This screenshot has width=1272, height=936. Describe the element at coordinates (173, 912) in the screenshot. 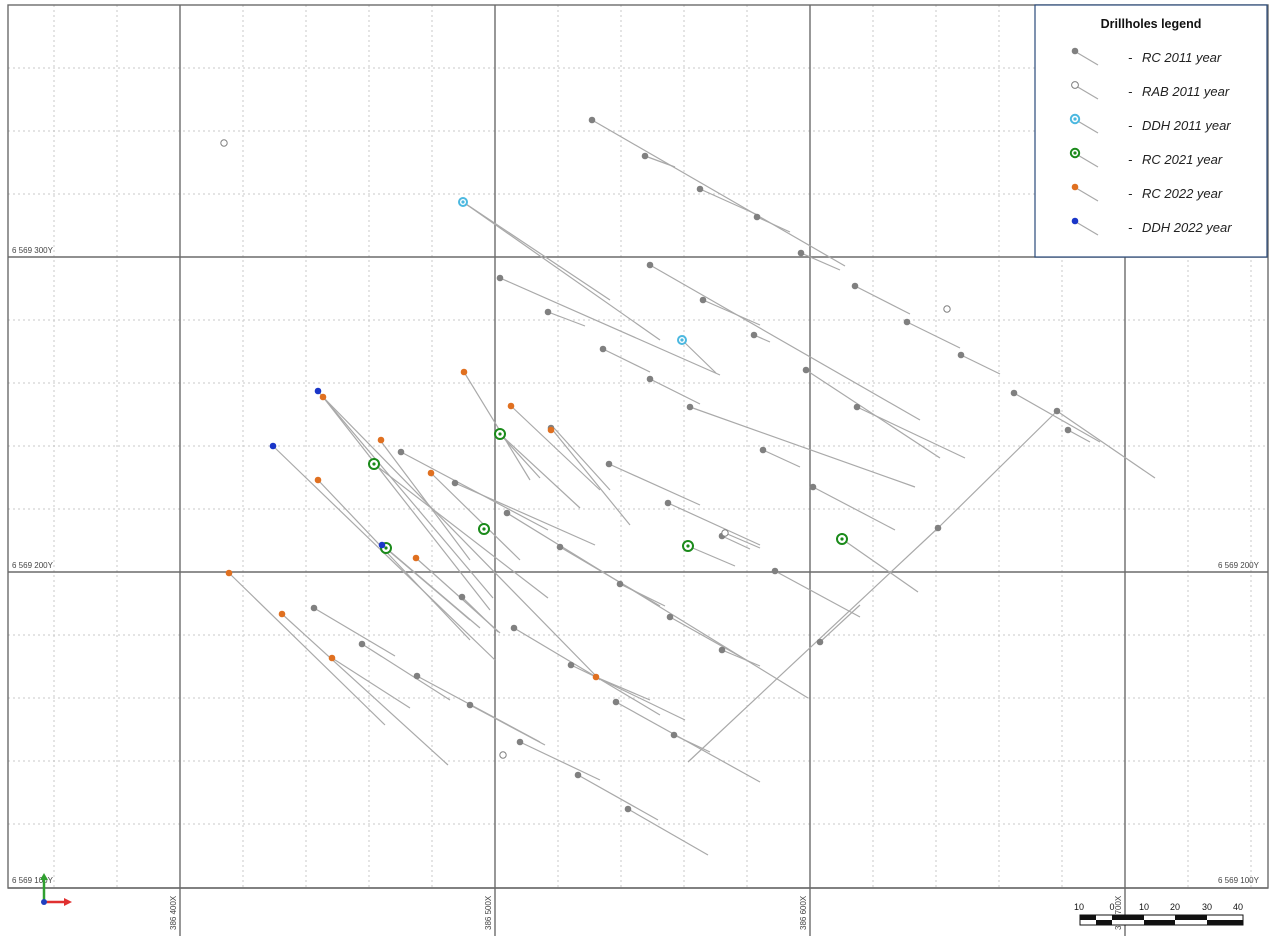

I see `easting-label-400: 386 400X` at that location.